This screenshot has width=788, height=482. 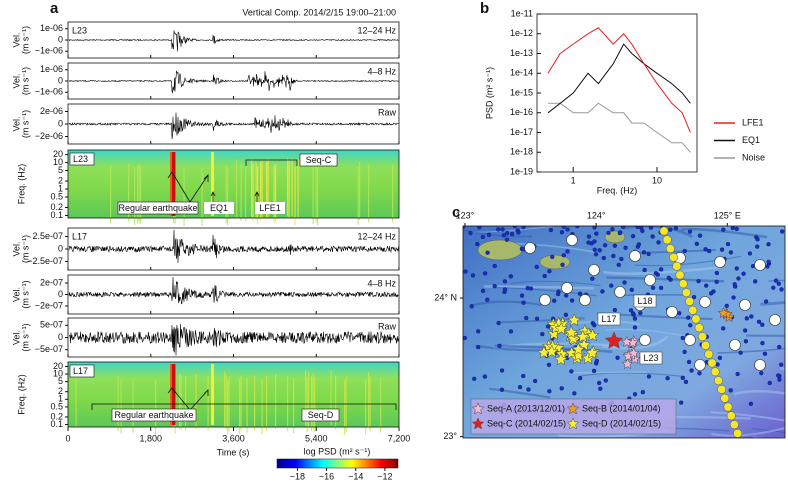 I want to click on waveform, so click(x=233, y=41).